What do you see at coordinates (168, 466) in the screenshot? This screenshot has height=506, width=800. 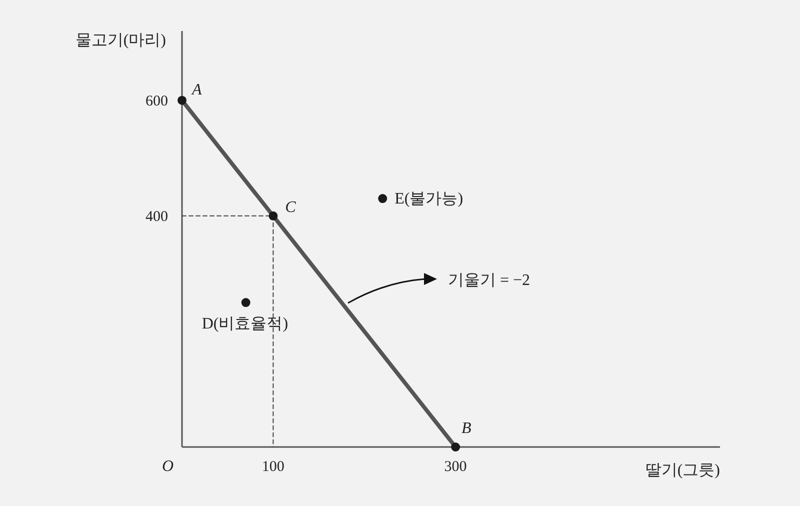 I see `text: O` at bounding box center [168, 466].